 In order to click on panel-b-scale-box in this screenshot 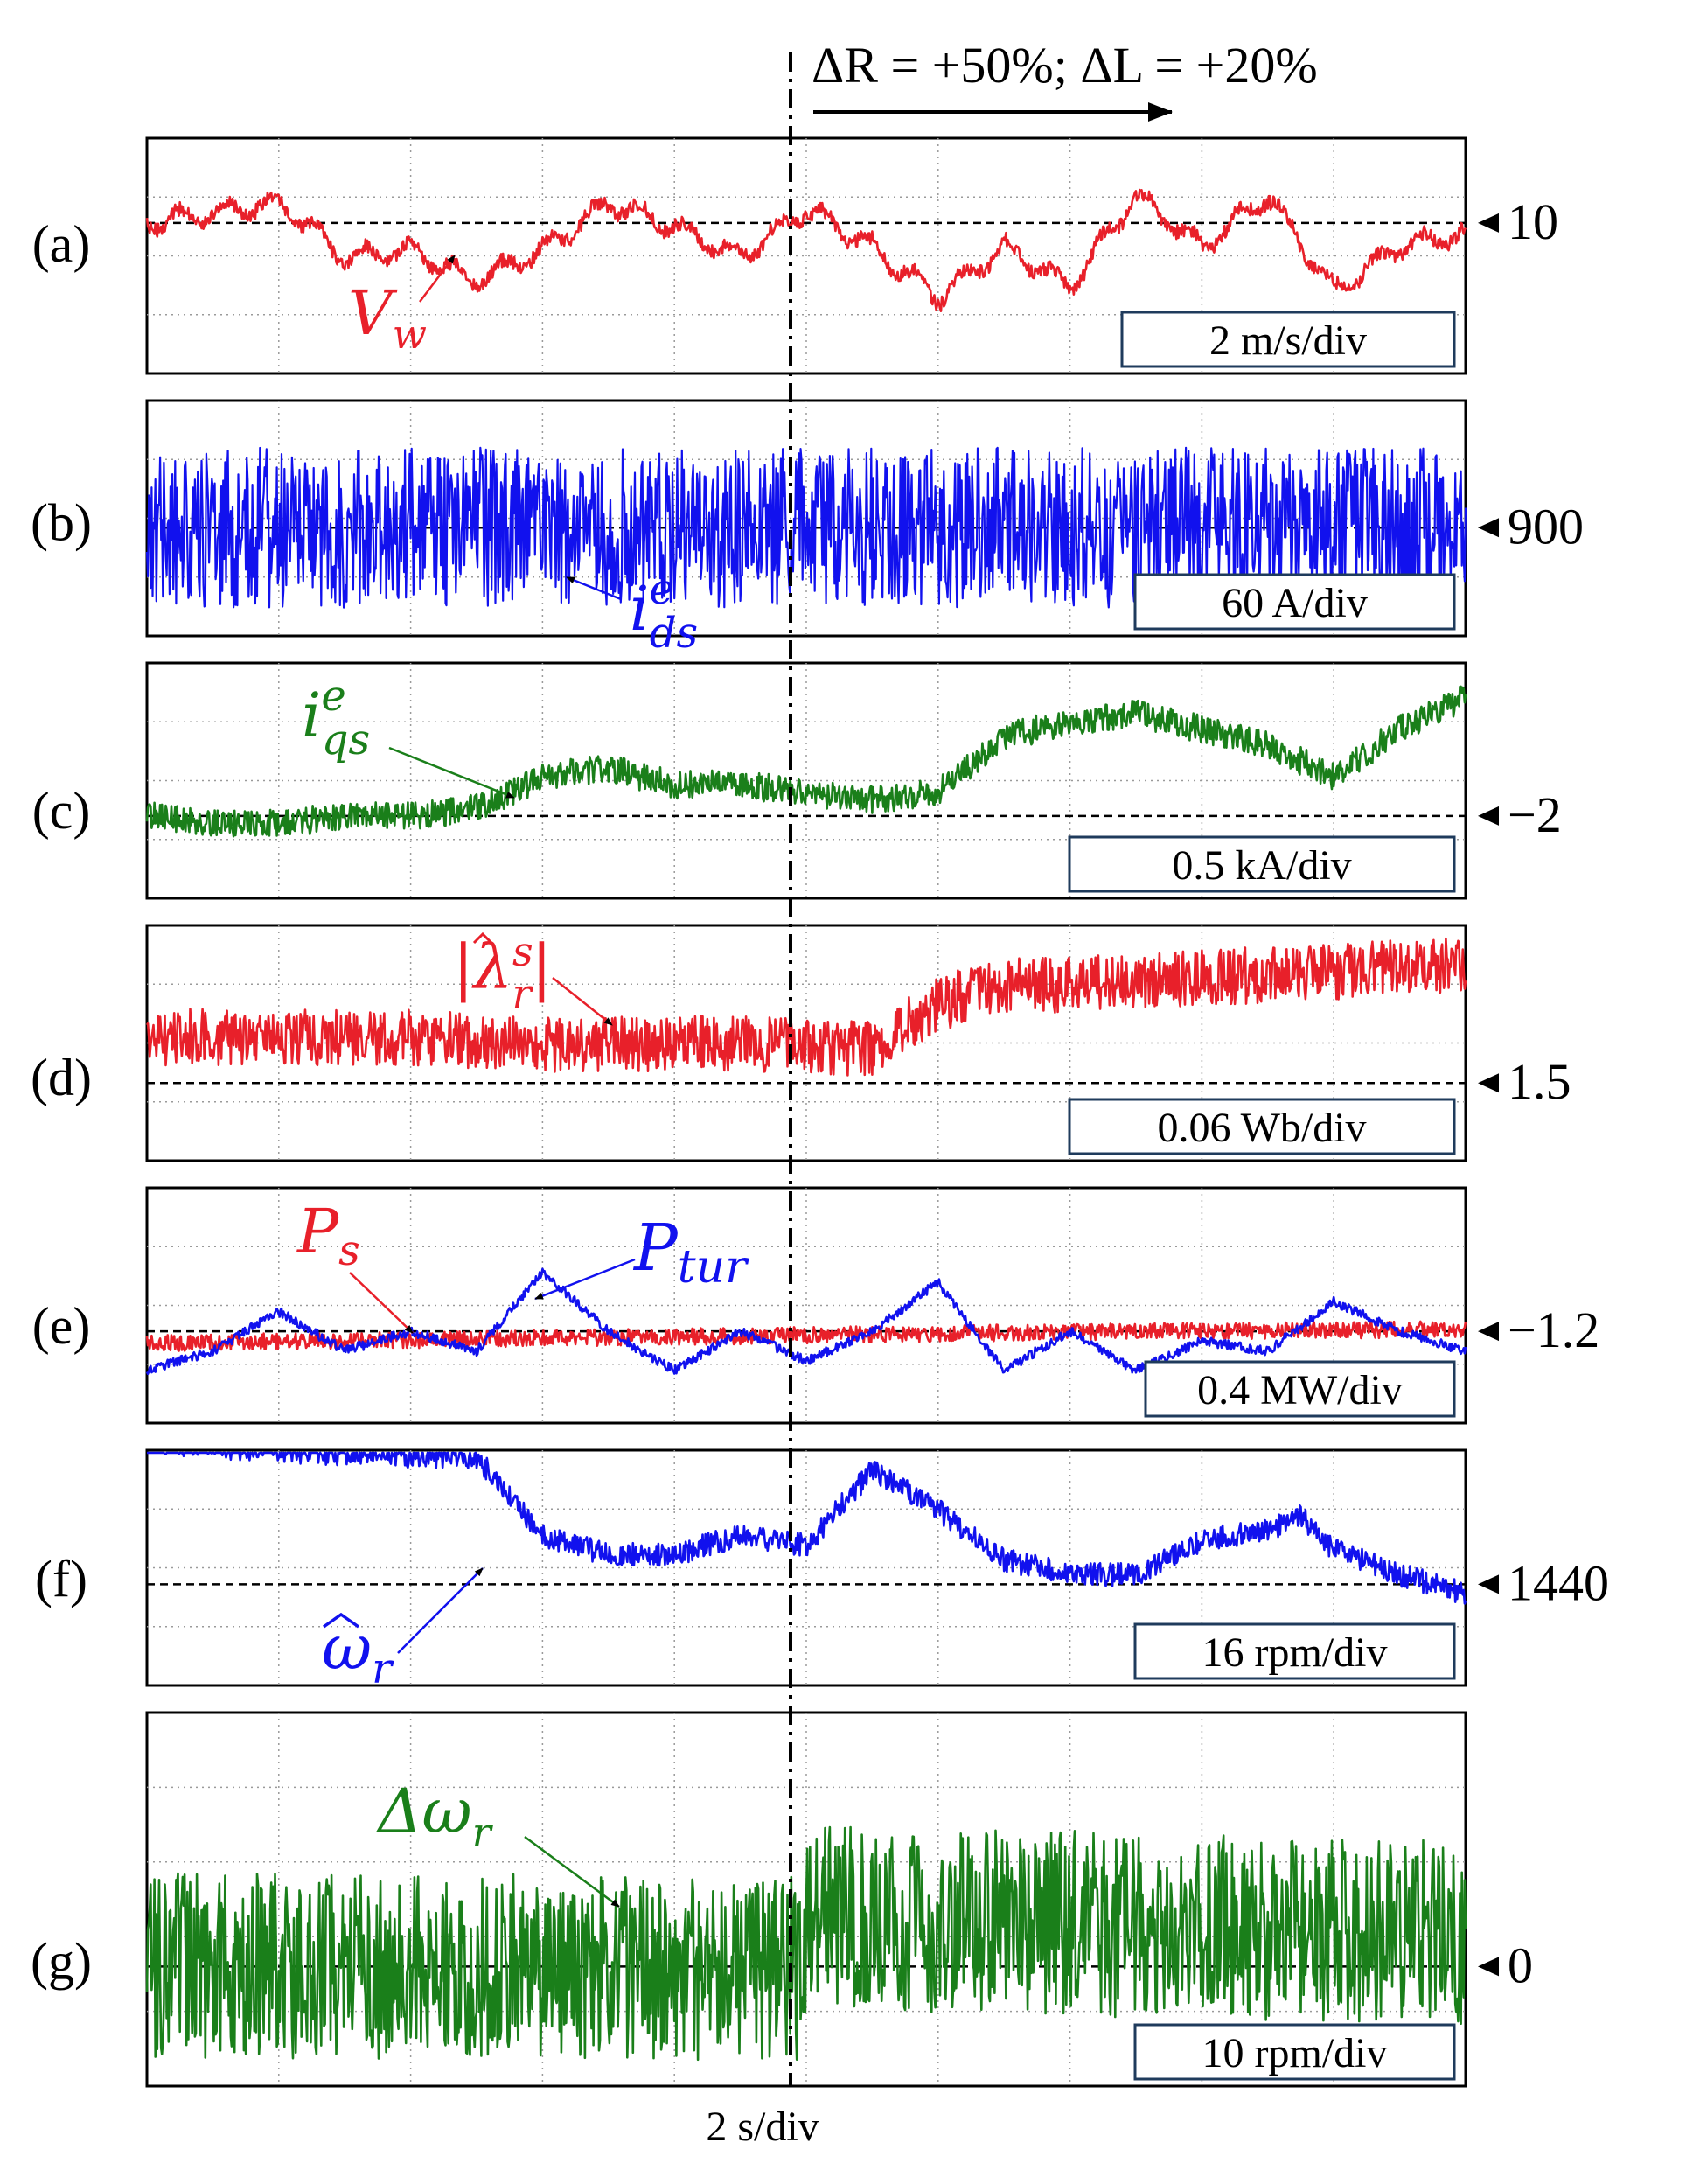, I will do `click(1294, 602)`.